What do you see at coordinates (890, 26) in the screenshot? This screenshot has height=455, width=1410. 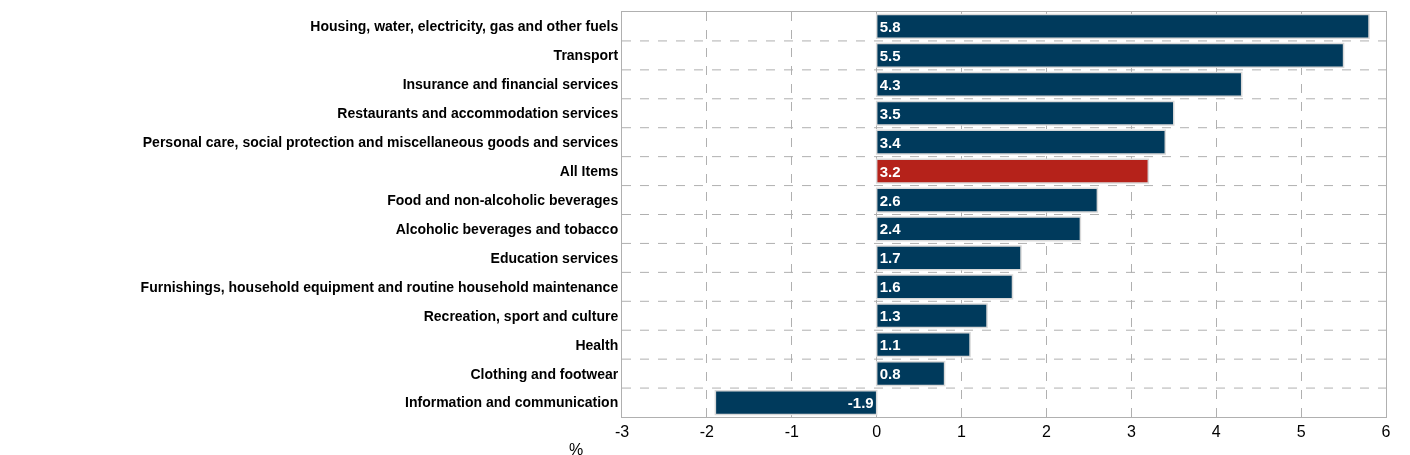 I see `data-label: 5.8` at bounding box center [890, 26].